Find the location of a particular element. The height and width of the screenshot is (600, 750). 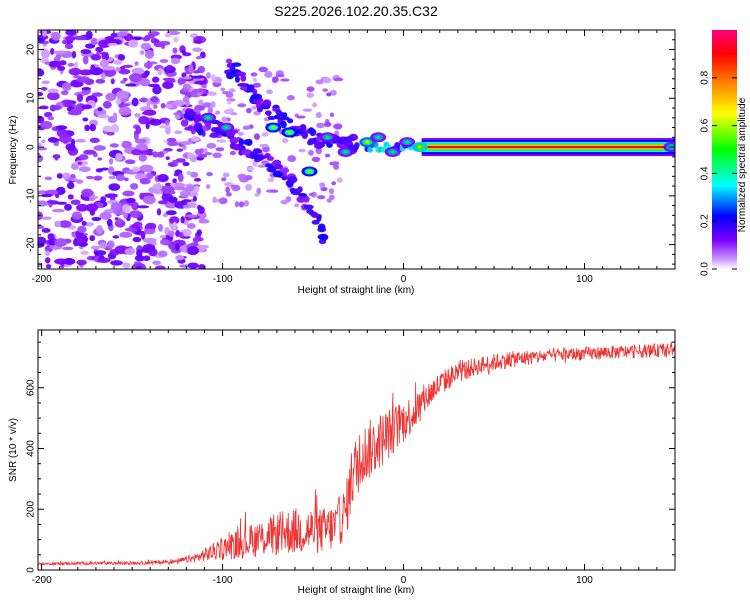

x-tick-label: -200 is located at coordinates (42, 279).